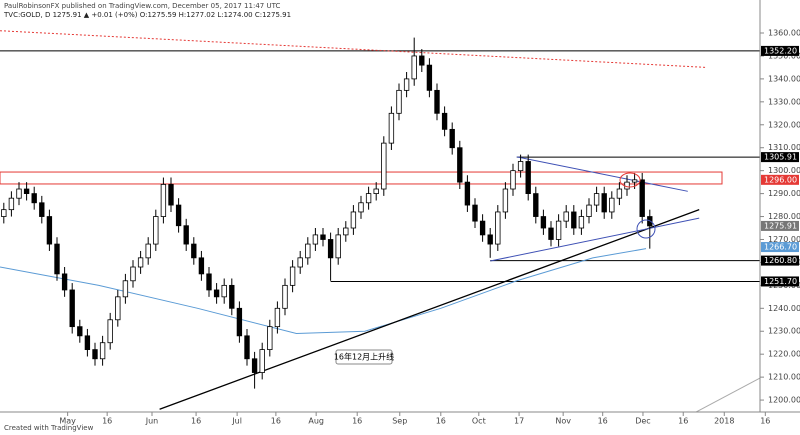  I want to click on x-tick-label: Oct, so click(479, 421).